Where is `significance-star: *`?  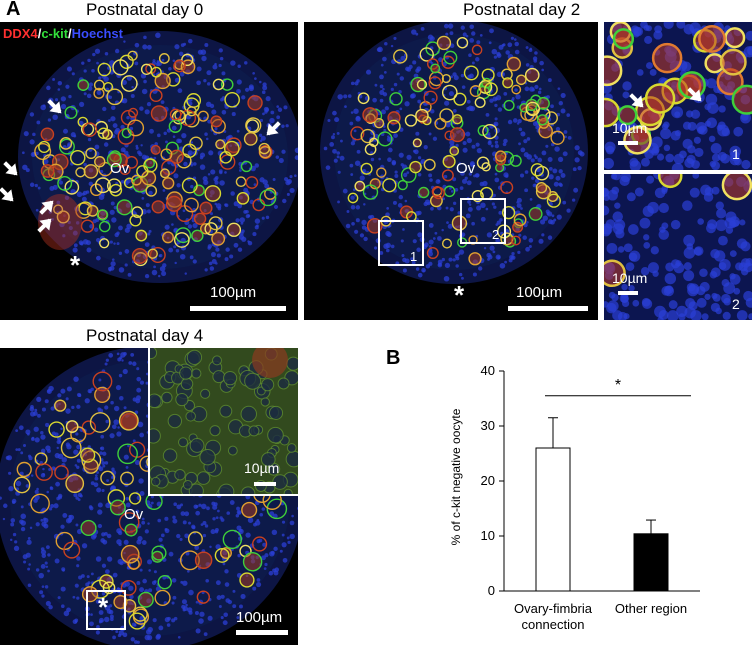 significance-star: * is located at coordinates (618, 385).